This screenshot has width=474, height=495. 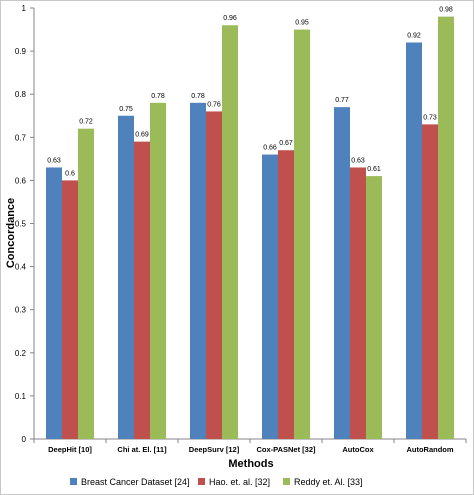 What do you see at coordinates (230, 18) in the screenshot?
I see `data-label: 0.96` at bounding box center [230, 18].